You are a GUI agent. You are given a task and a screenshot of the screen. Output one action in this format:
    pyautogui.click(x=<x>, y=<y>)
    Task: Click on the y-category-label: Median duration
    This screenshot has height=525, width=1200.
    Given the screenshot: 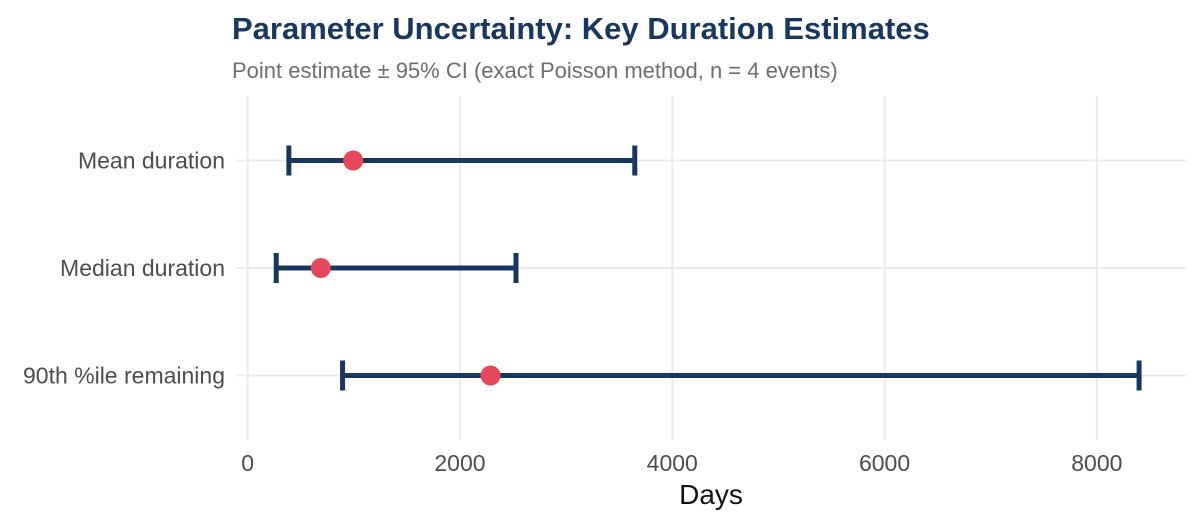 What is the action you would take?
    pyautogui.click(x=142, y=268)
    